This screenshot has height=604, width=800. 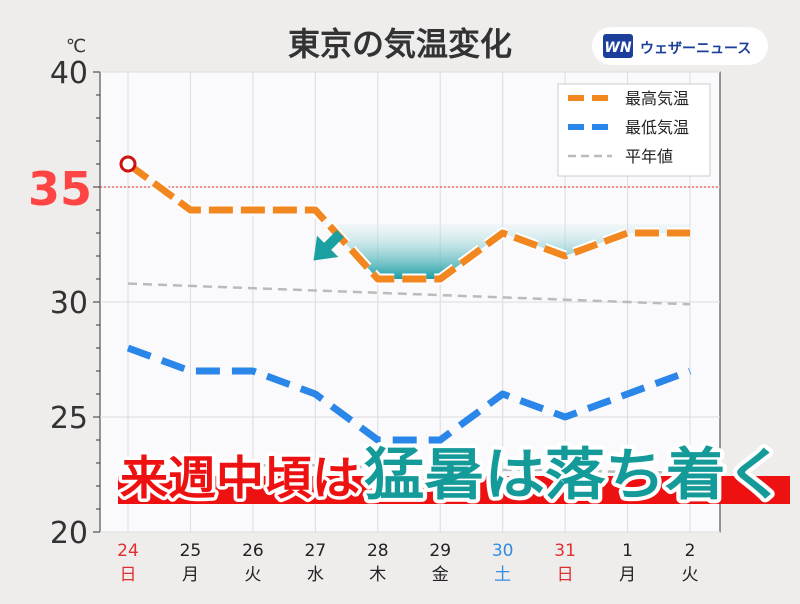 What do you see at coordinates (128, 551) in the screenshot?
I see `x-tick-label: 24` at bounding box center [128, 551].